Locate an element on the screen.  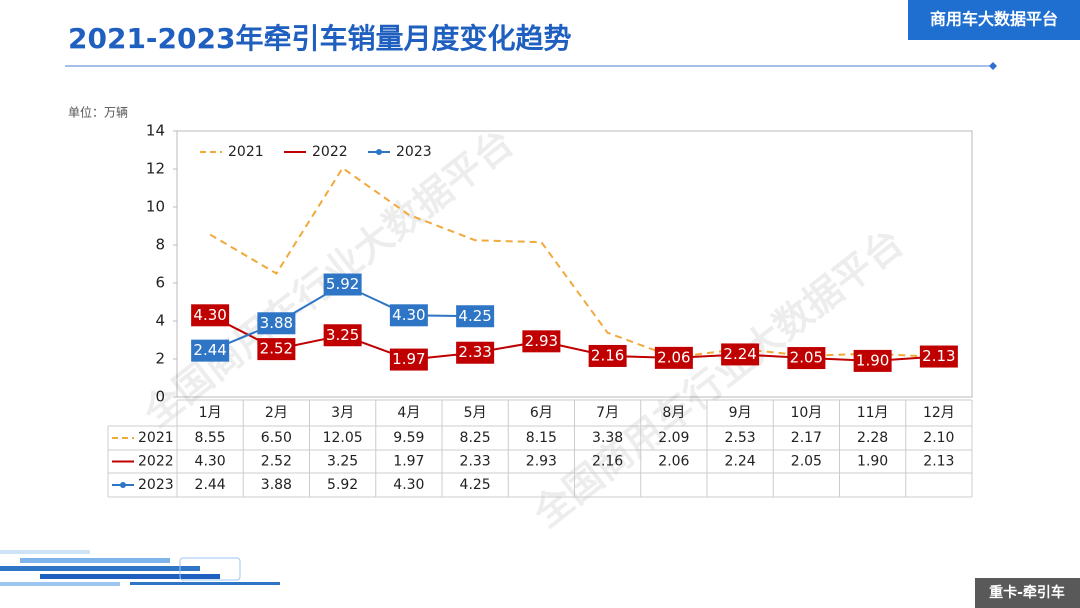
table-cell: 3.38 is located at coordinates (607, 438).